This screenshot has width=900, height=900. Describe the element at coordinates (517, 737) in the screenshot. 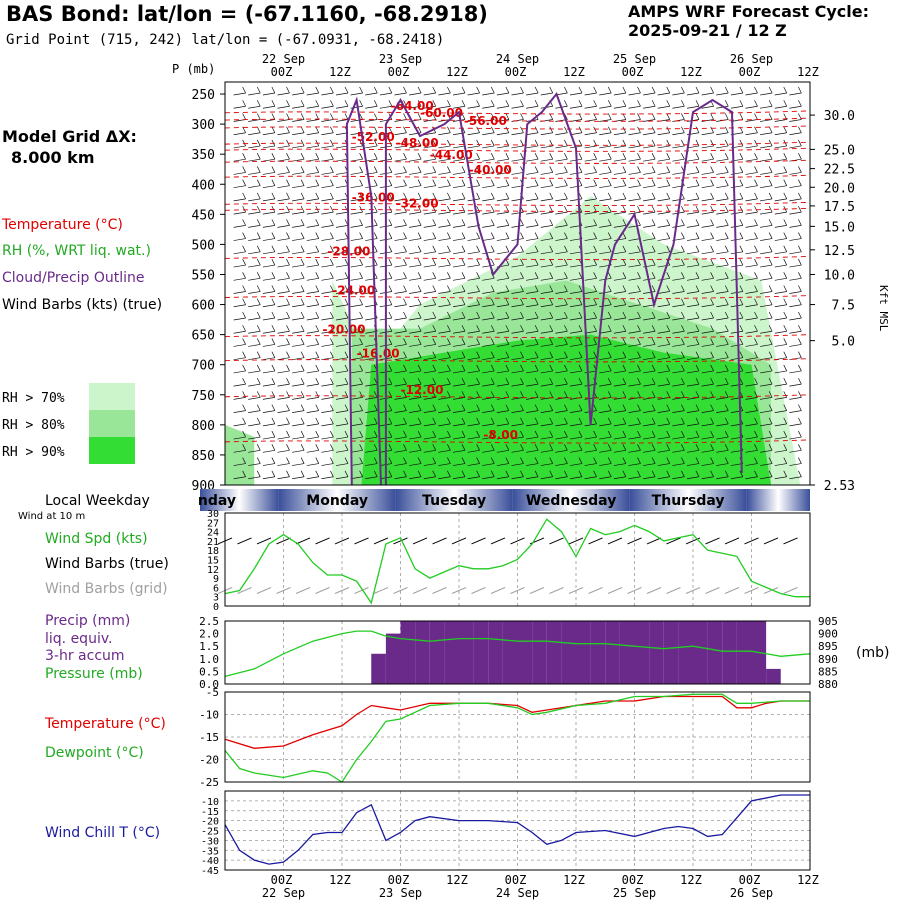

I see `temp-panel-frame` at that location.